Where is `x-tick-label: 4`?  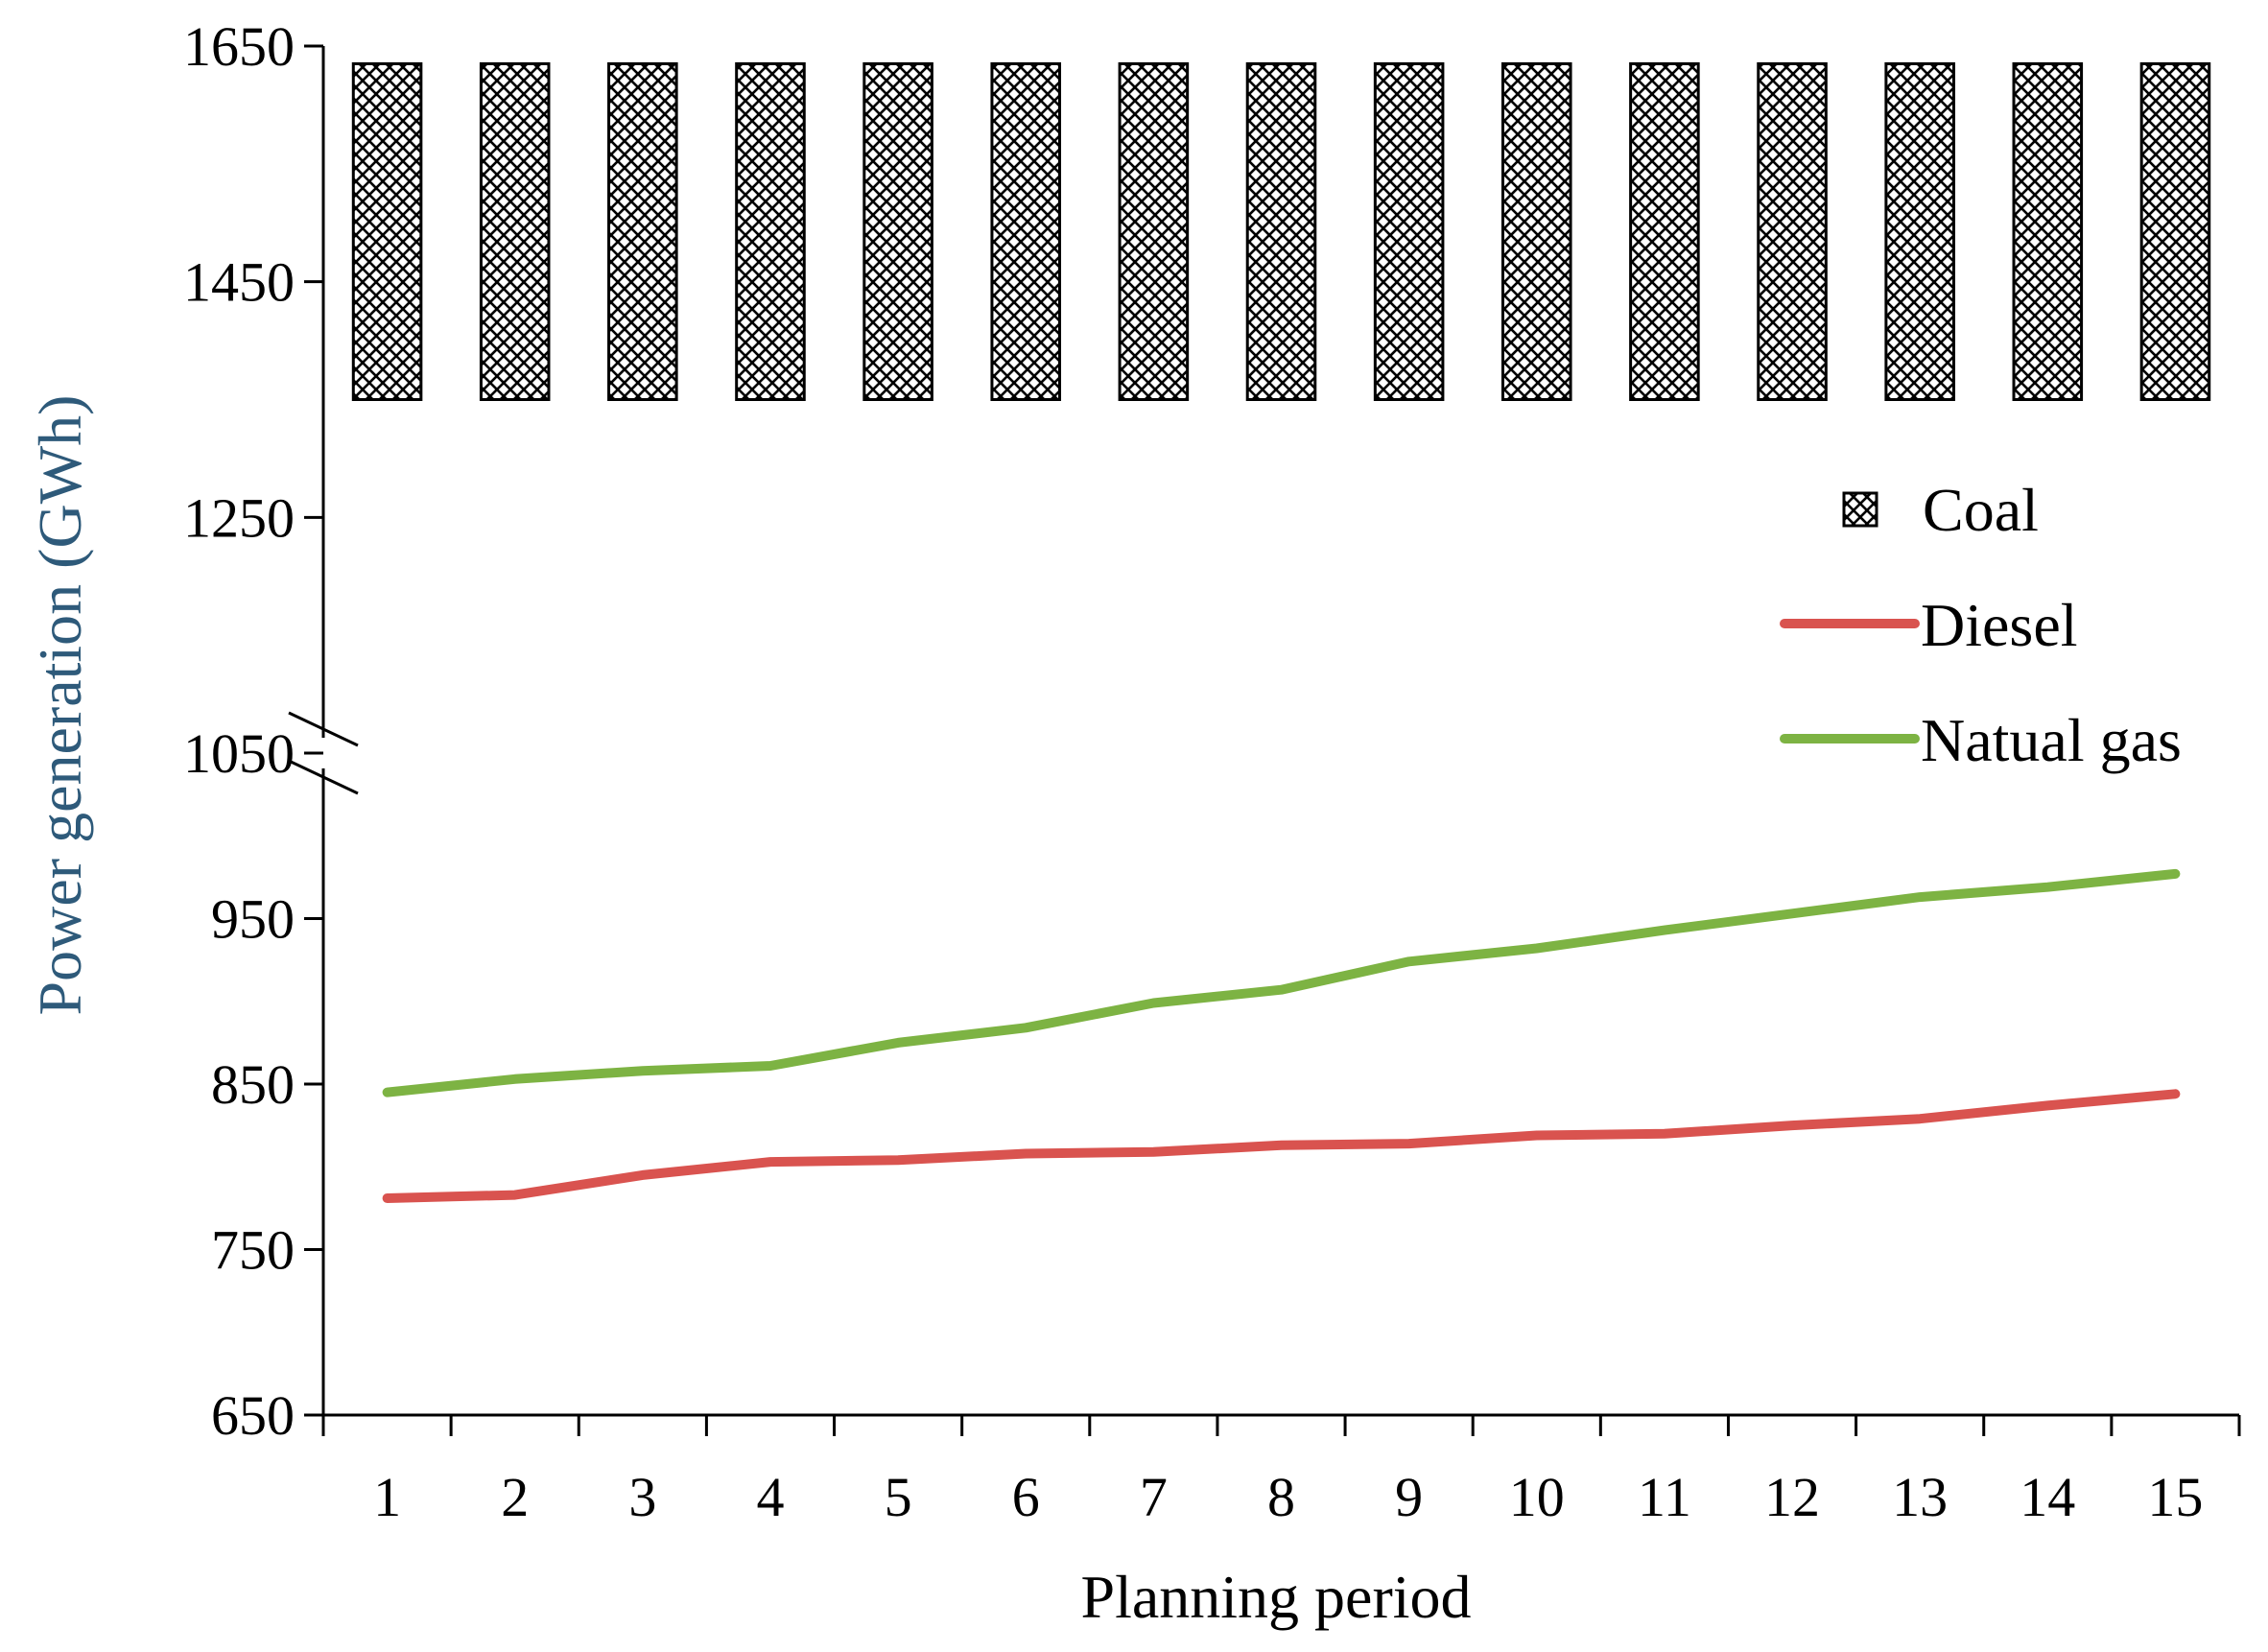 x-tick-label: 4 is located at coordinates (770, 1497).